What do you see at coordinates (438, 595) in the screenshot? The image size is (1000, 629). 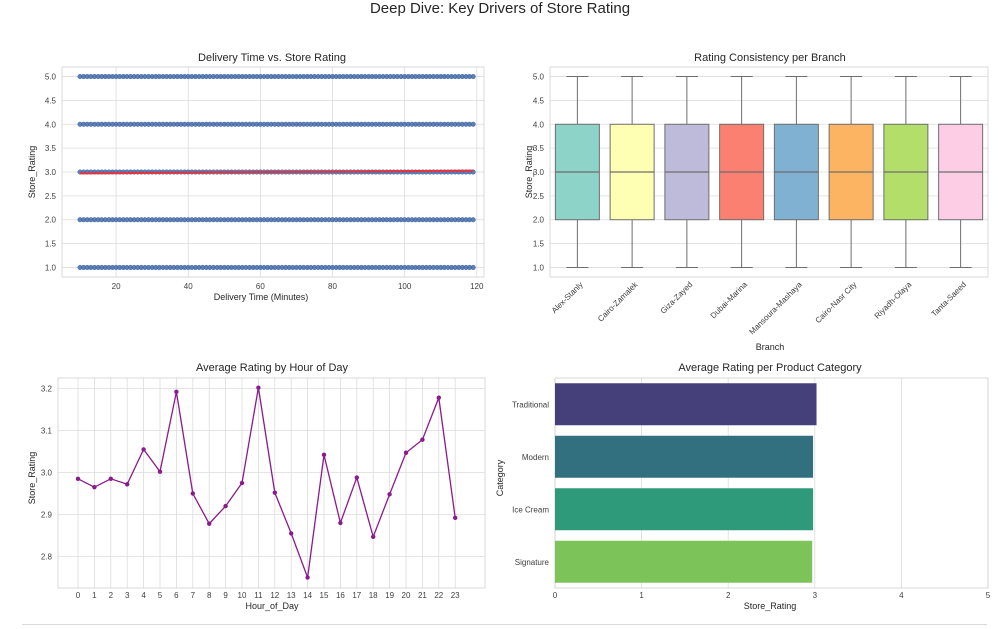 I see `line-xtick: 22` at bounding box center [438, 595].